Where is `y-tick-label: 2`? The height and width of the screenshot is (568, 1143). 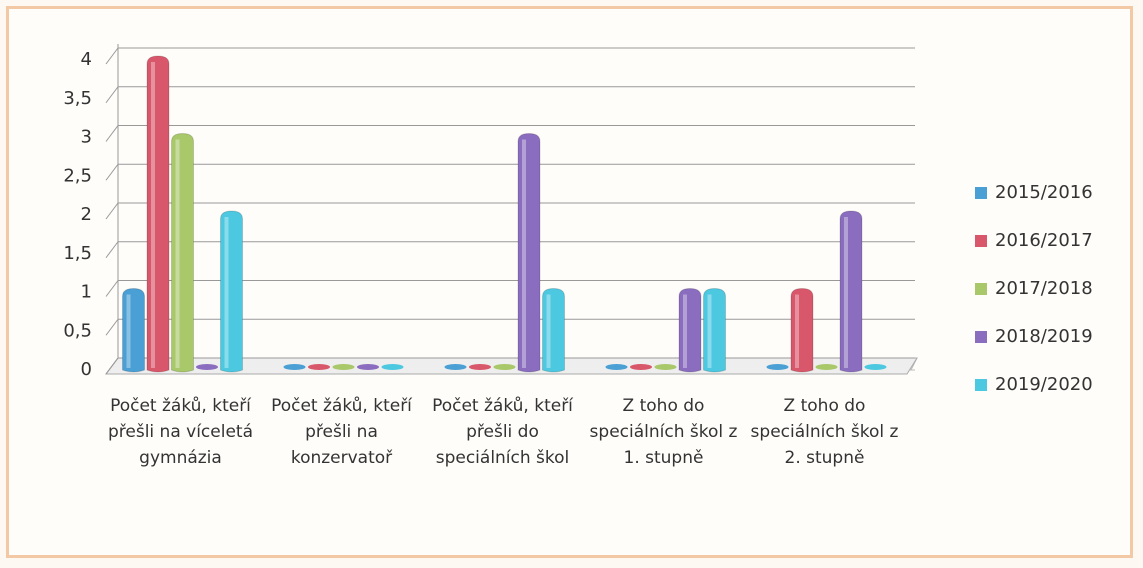 y-tick-label: 2 is located at coordinates (86, 214).